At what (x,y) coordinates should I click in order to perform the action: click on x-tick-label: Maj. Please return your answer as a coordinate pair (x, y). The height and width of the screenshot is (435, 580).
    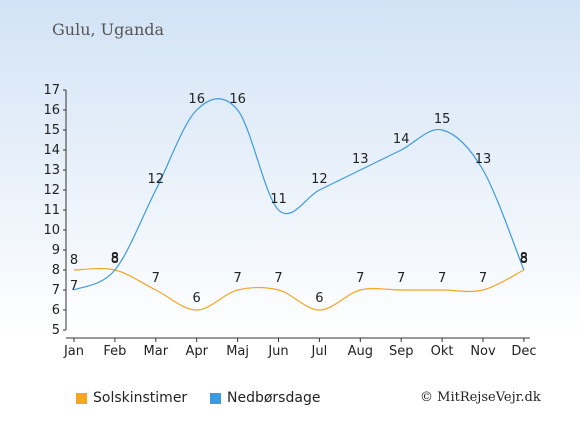
    Looking at the image, I should click on (237, 351).